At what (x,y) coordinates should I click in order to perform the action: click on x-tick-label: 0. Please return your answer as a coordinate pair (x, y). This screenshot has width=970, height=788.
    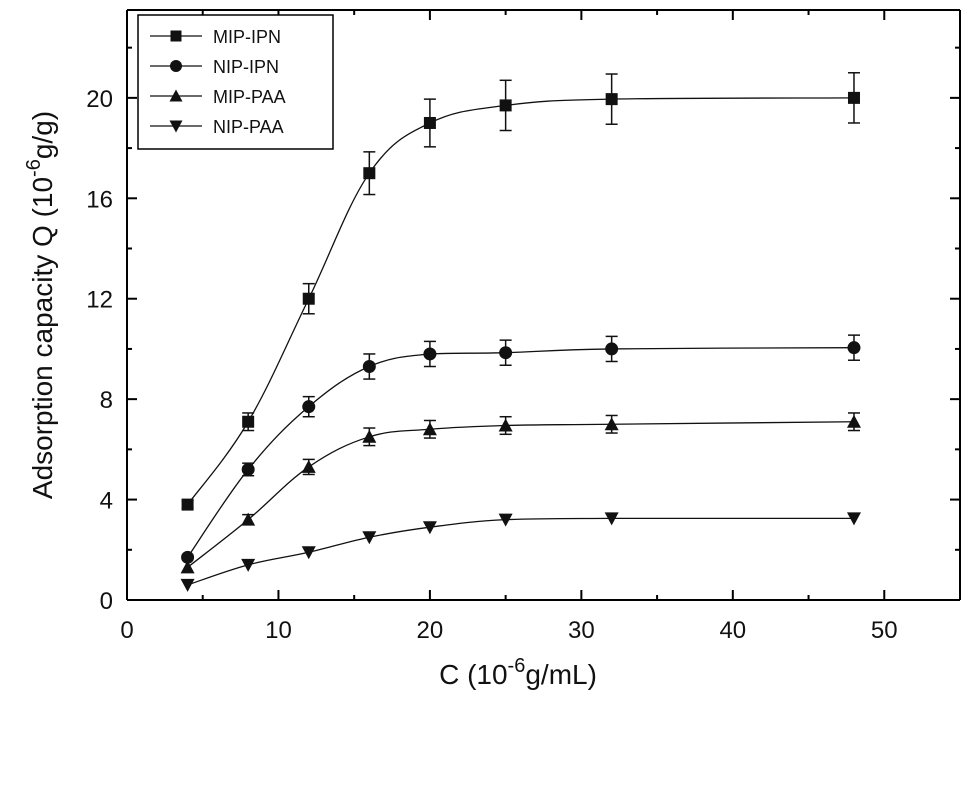
    Looking at the image, I should click on (126, 630).